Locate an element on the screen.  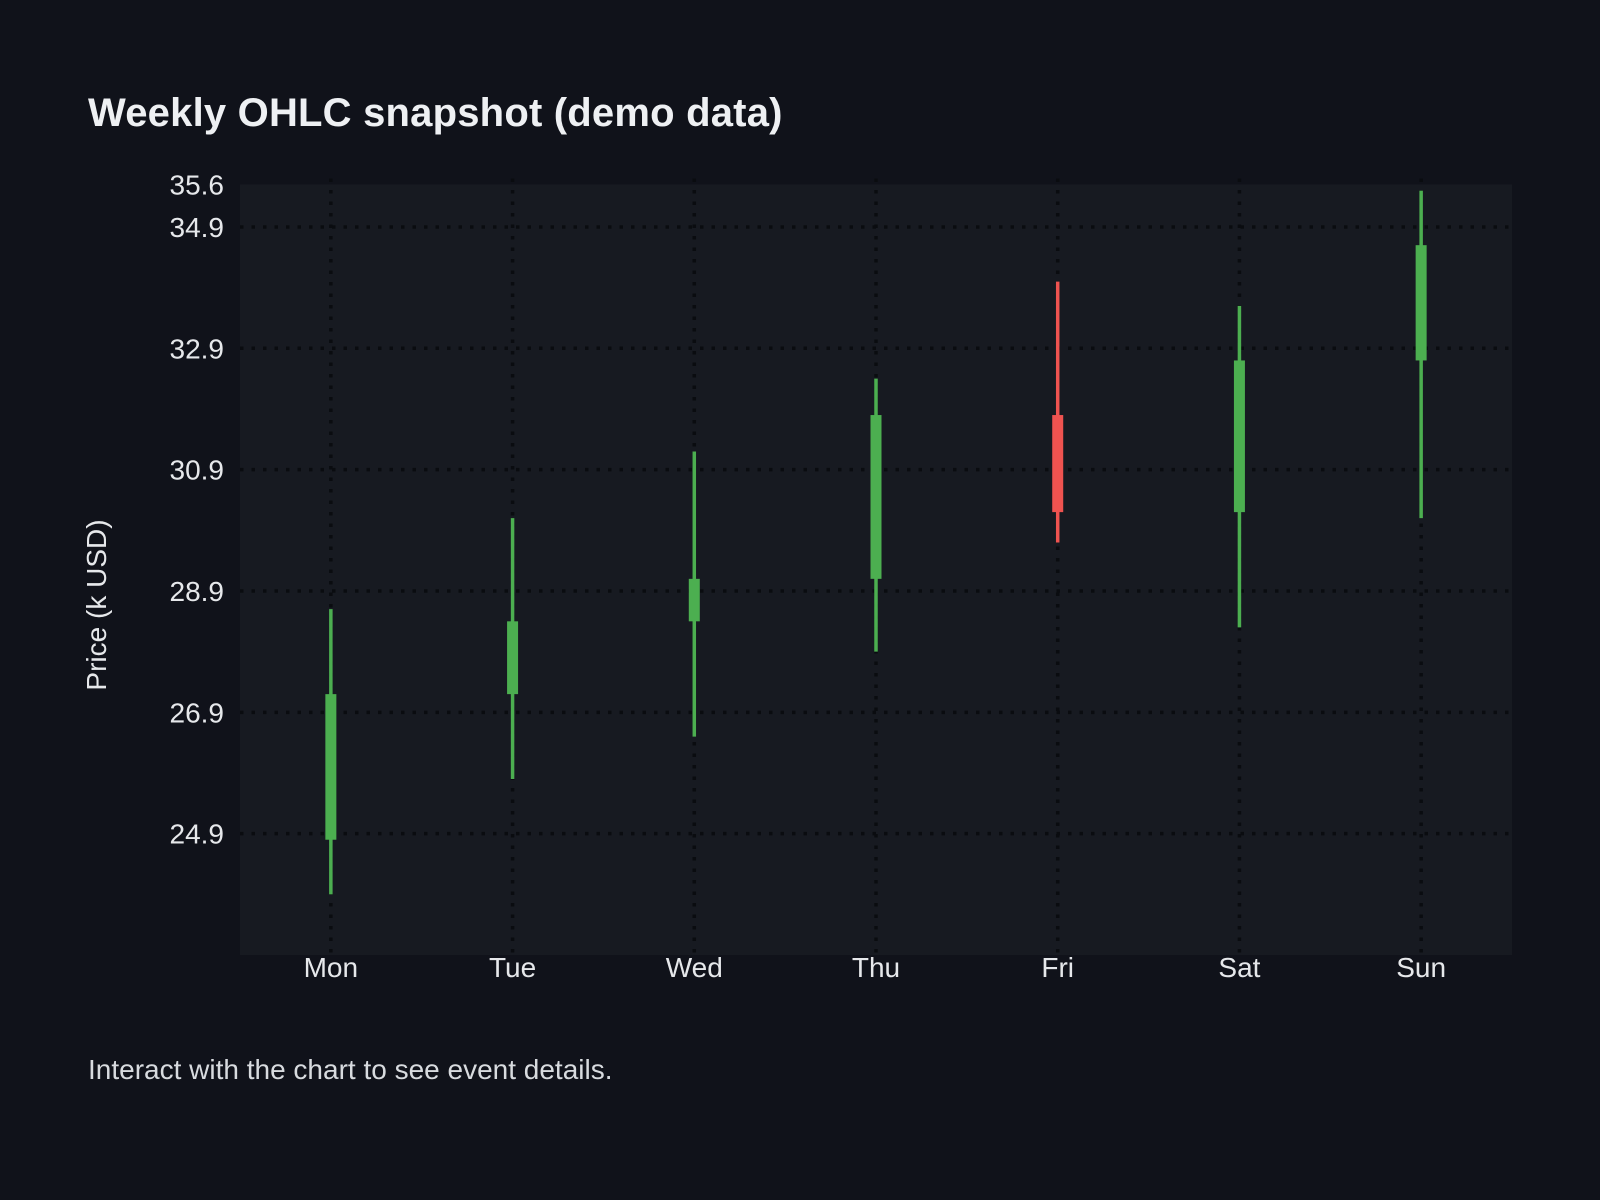
y-axis-title: Price (k USD) is located at coordinates (96, 604).